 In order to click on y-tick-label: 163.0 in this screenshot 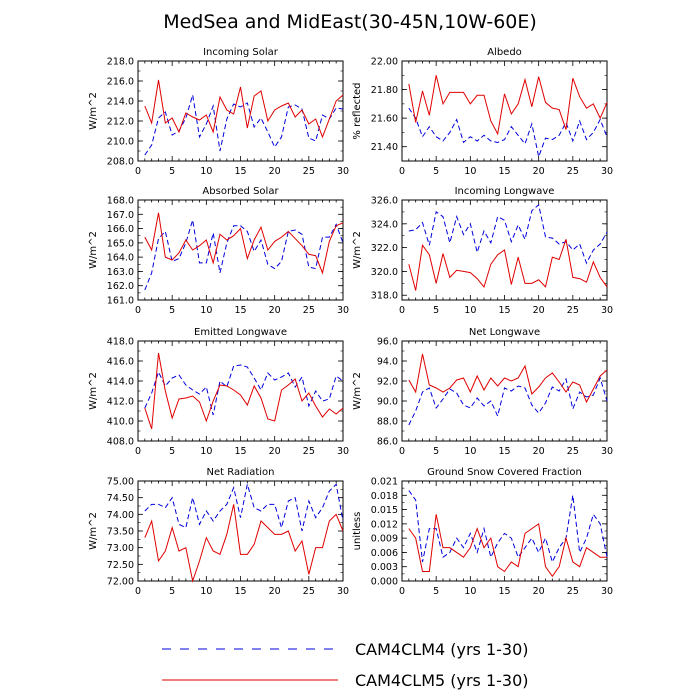, I will do `click(120, 272)`.